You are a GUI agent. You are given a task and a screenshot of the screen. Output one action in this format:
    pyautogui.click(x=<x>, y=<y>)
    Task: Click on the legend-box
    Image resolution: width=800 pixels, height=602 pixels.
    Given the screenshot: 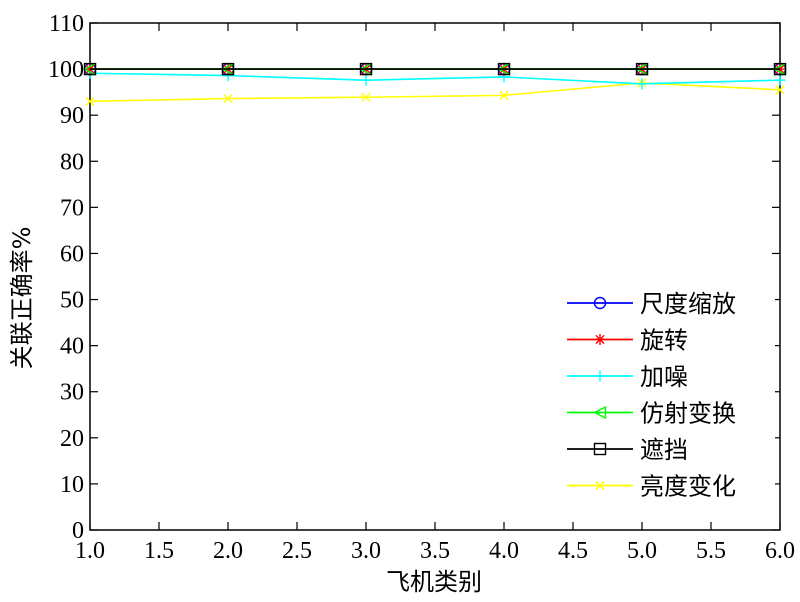 What is the action you would take?
    pyautogui.click(x=665, y=396)
    